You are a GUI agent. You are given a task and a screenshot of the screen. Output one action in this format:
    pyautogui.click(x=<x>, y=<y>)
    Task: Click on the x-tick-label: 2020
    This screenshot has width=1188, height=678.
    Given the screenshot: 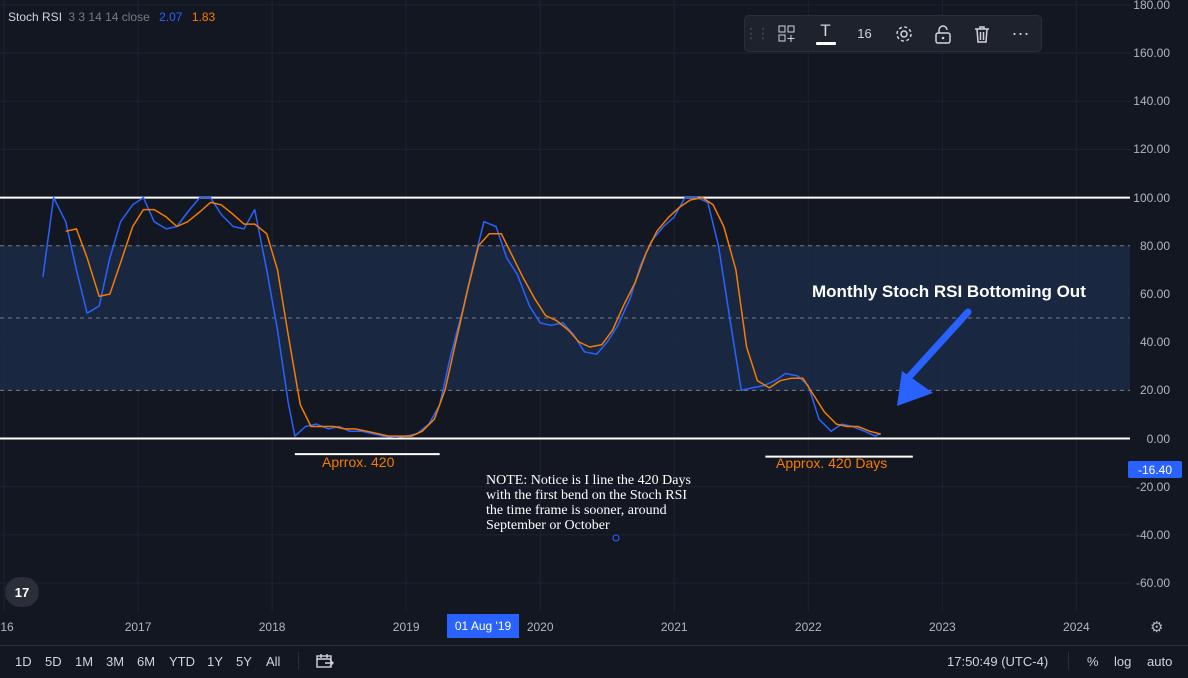 What is the action you would take?
    pyautogui.click(x=540, y=627)
    